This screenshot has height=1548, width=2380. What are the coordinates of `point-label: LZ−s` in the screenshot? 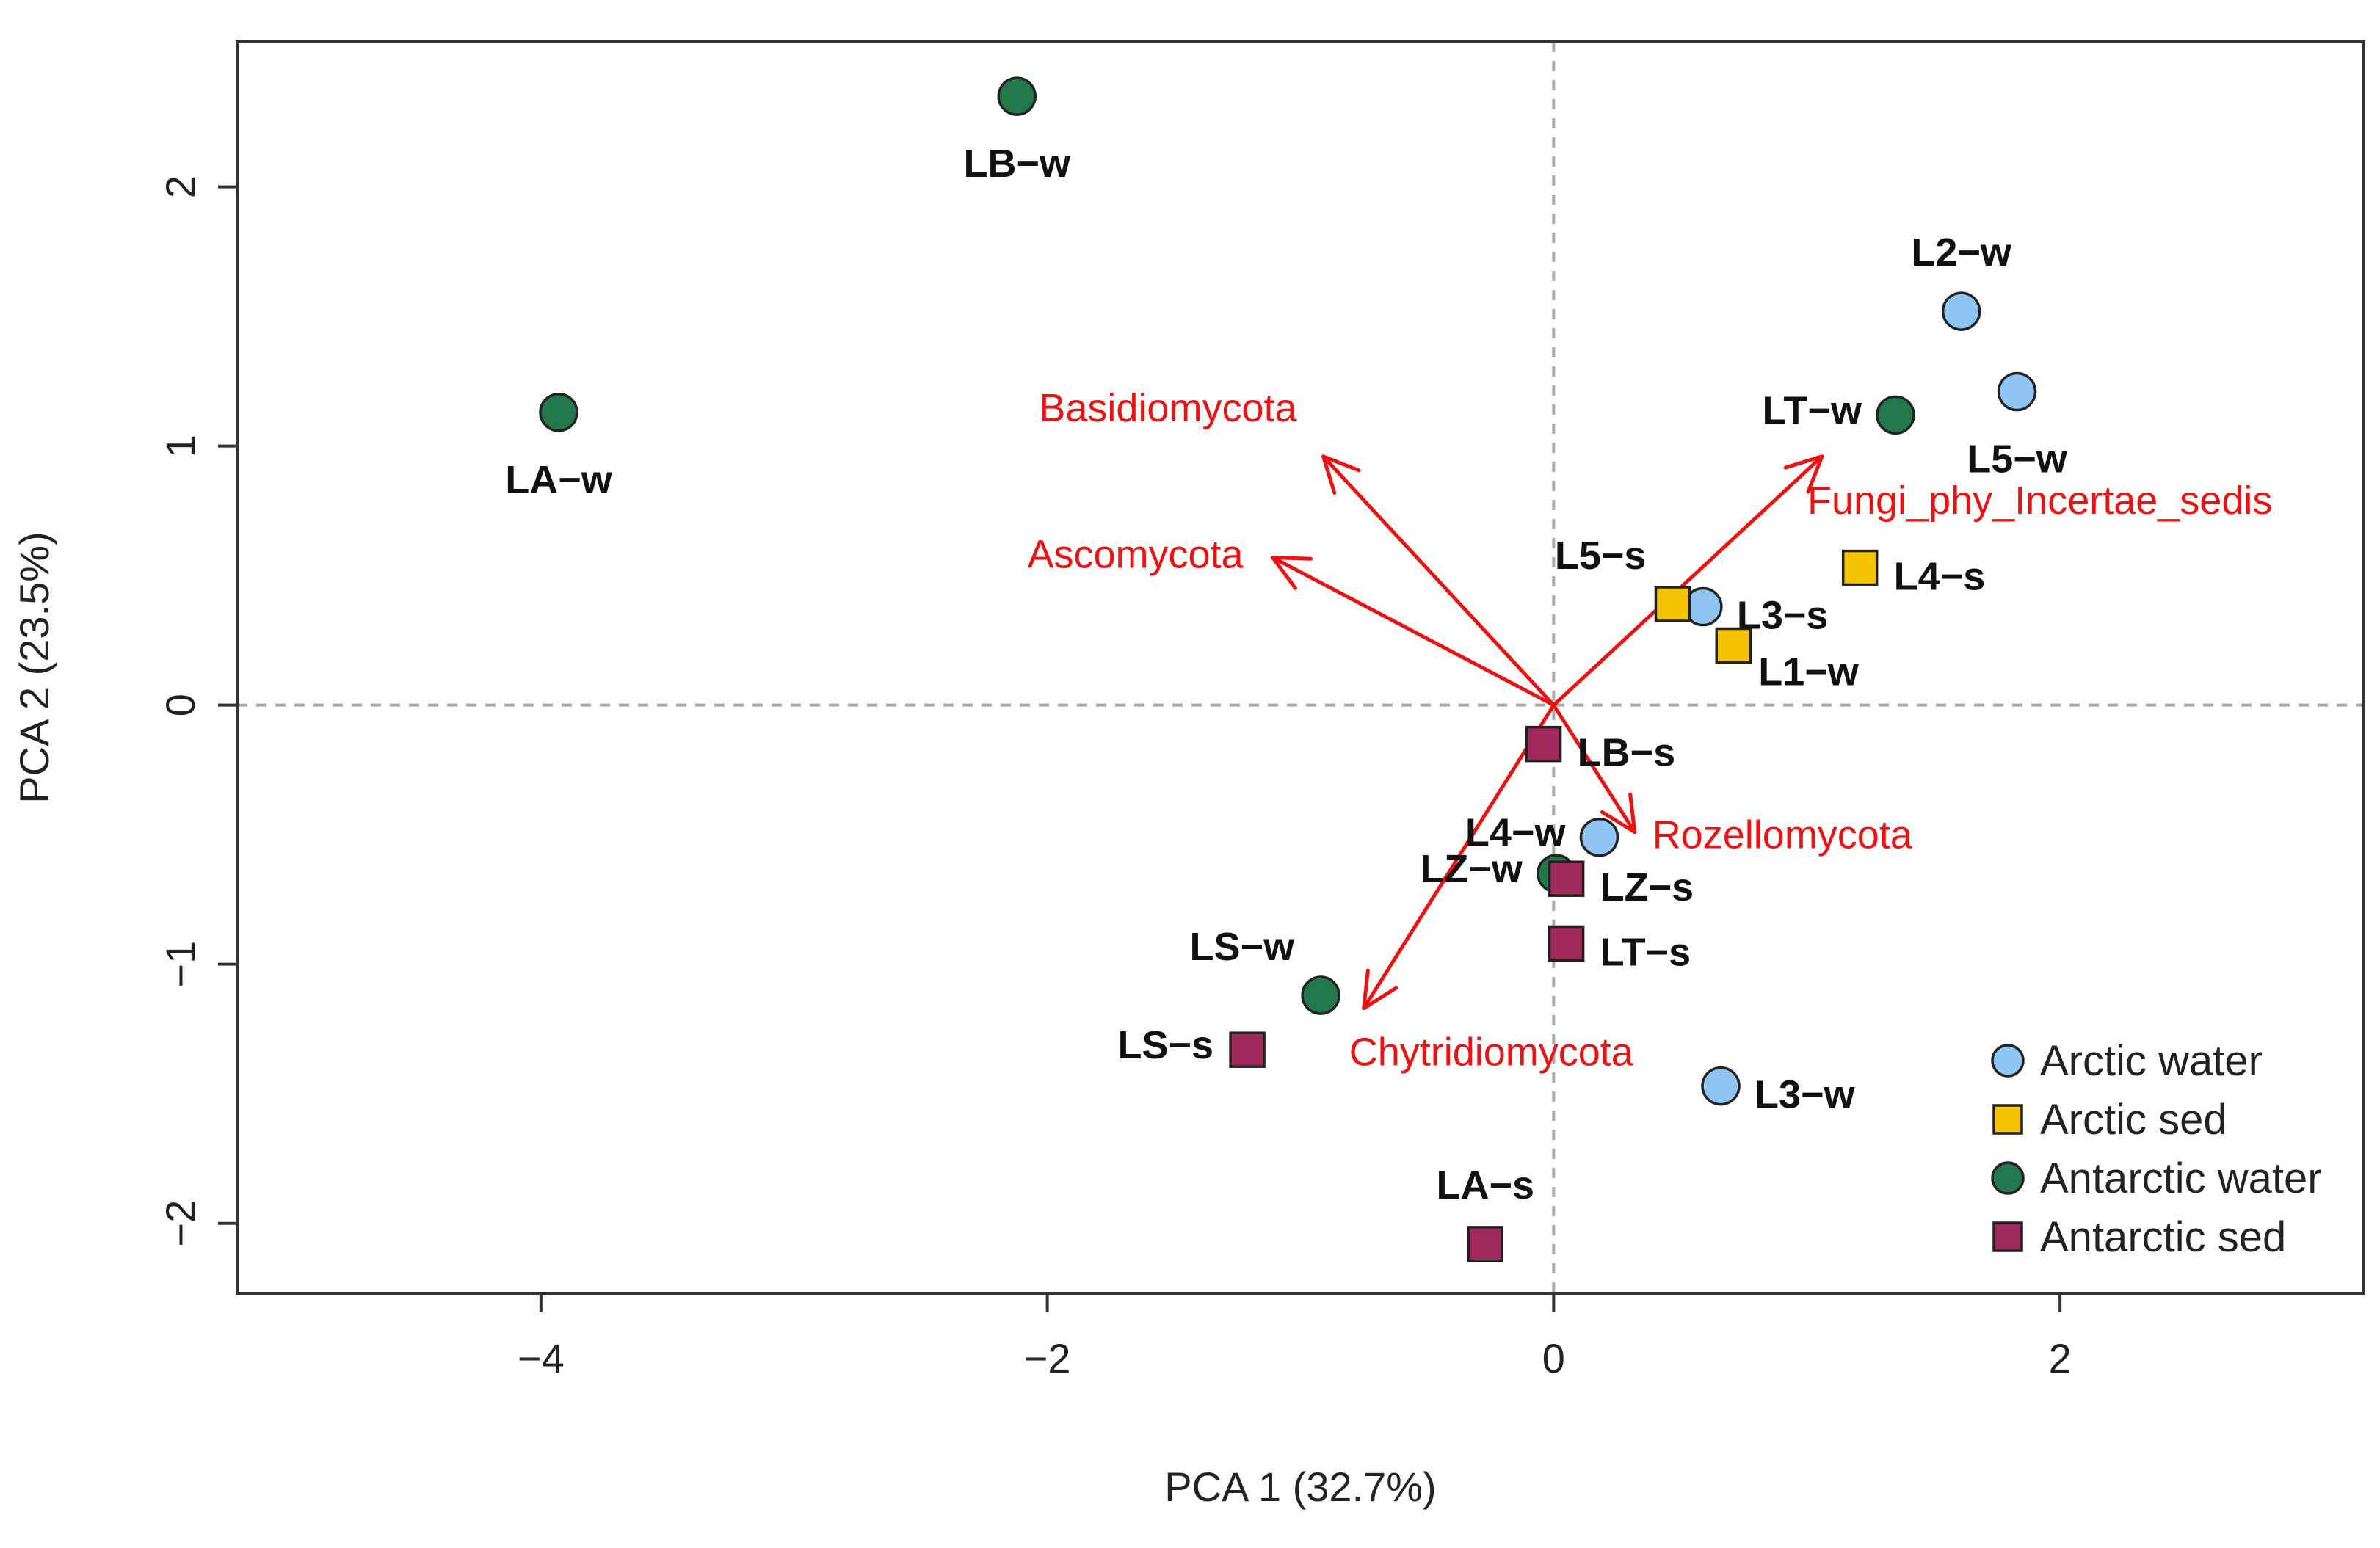 It's located at (1647, 887).